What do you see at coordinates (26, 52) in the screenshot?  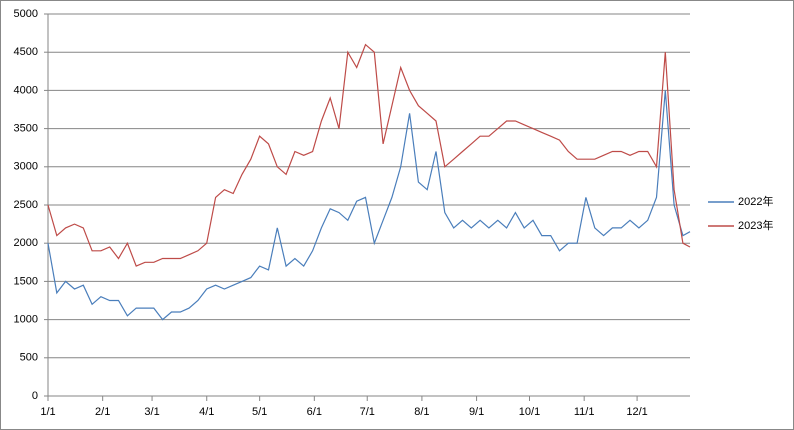 I see `y-tick-label: 4500` at bounding box center [26, 52].